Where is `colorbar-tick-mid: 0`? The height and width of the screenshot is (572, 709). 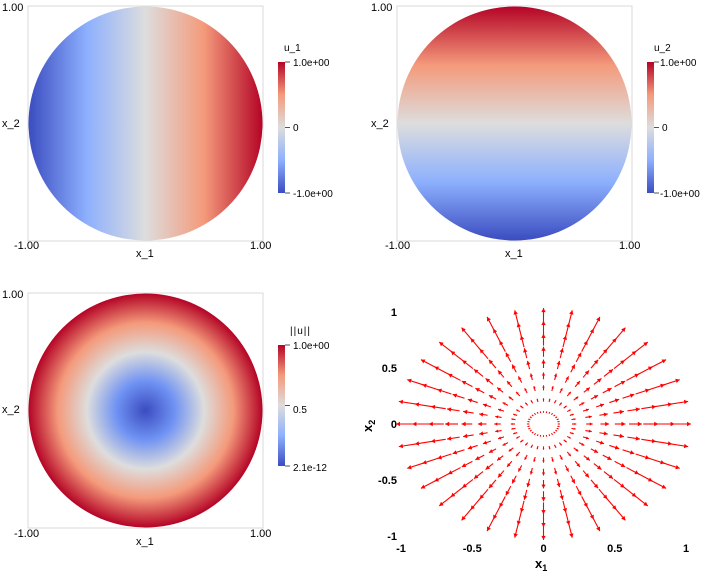 colorbar-tick-mid: 0 is located at coordinates (296, 128).